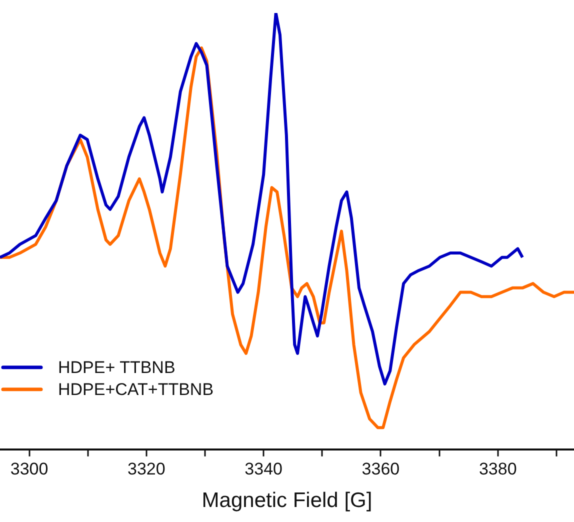  Describe the element at coordinates (117, 368) in the screenshot. I see `legend-label: HDPE+ TTBNB` at that location.